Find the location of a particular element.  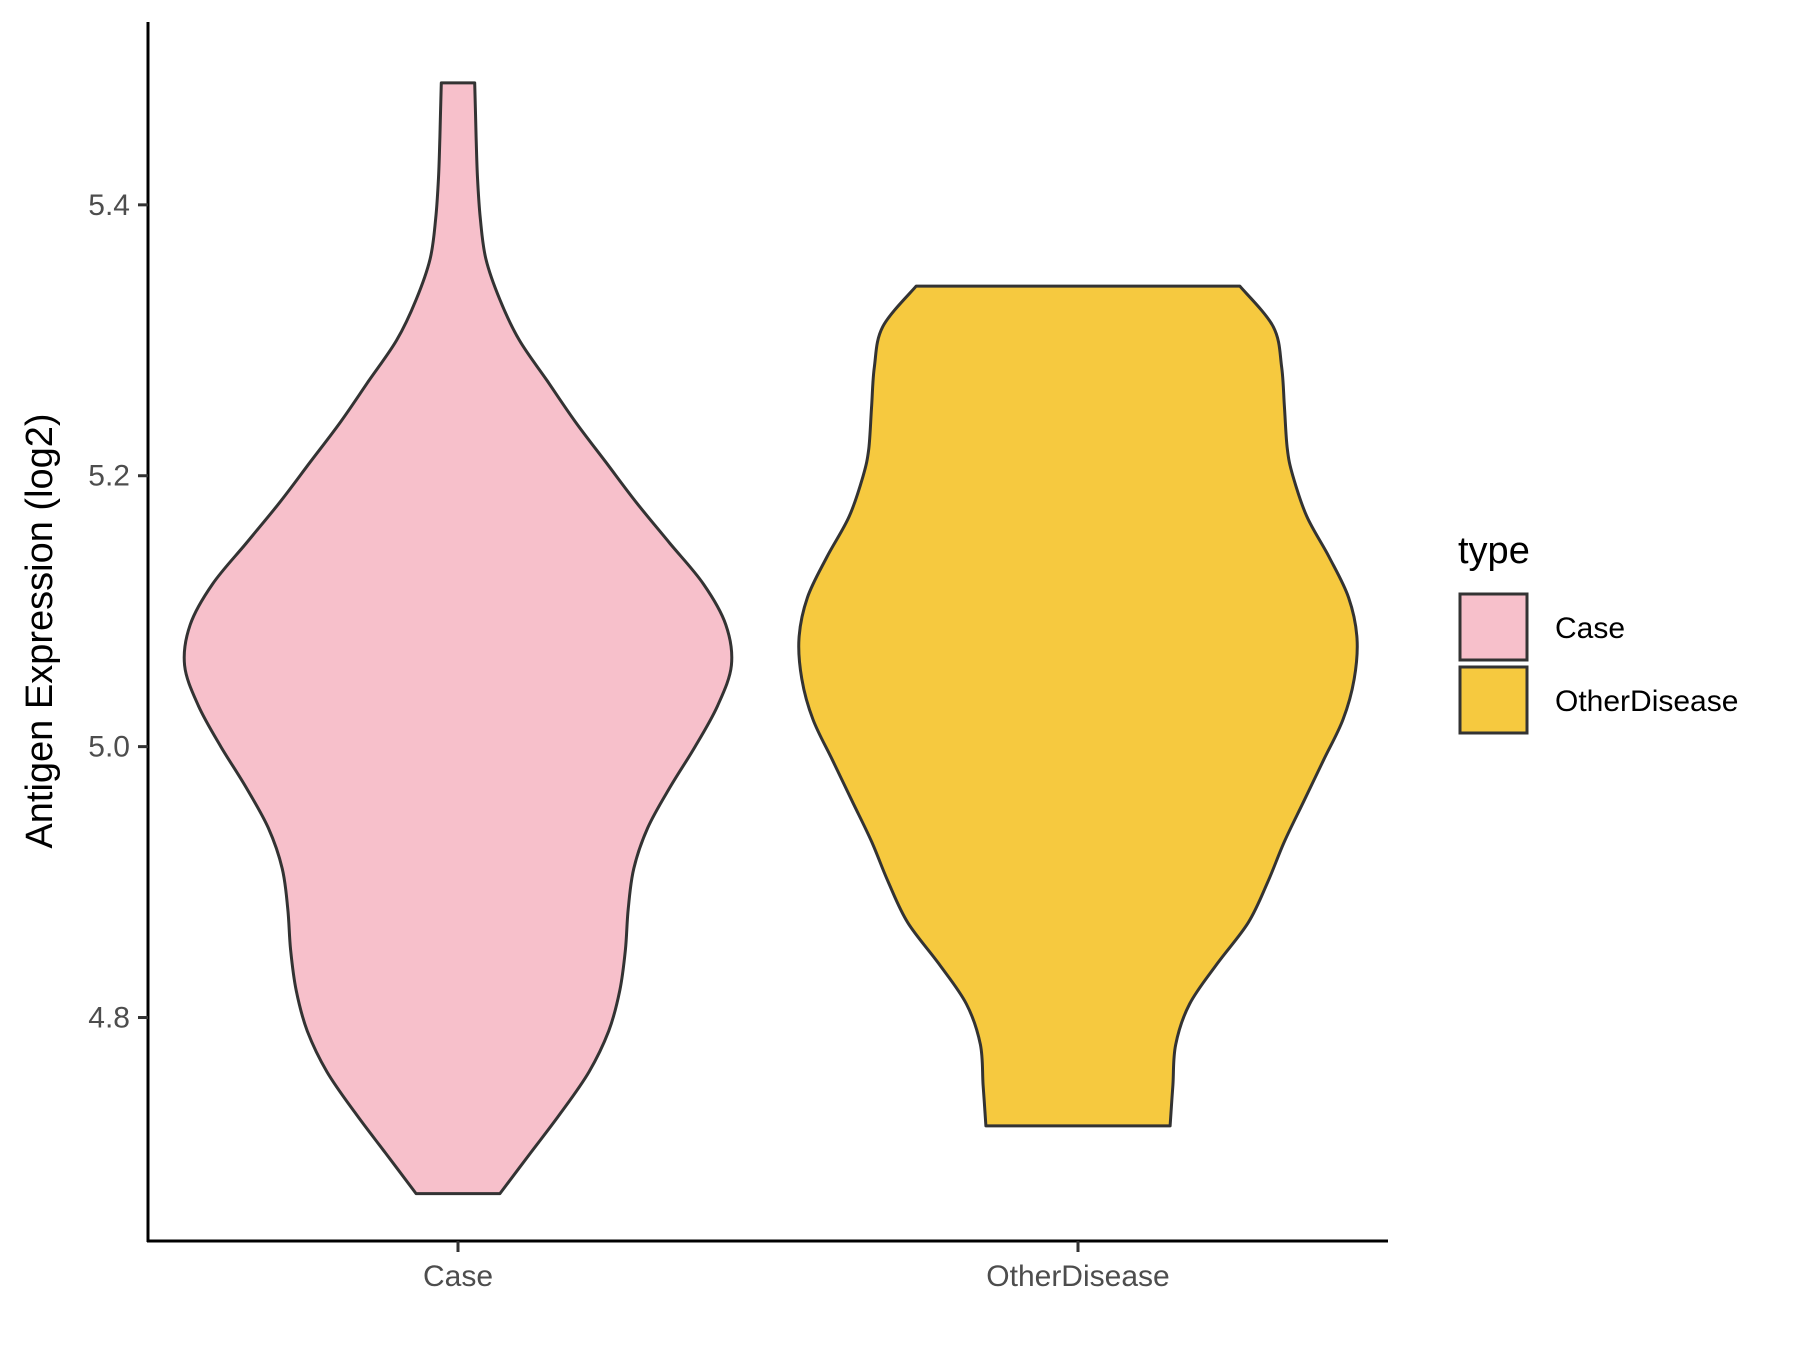

y-tick-label: 4.8 is located at coordinates (109, 1018).